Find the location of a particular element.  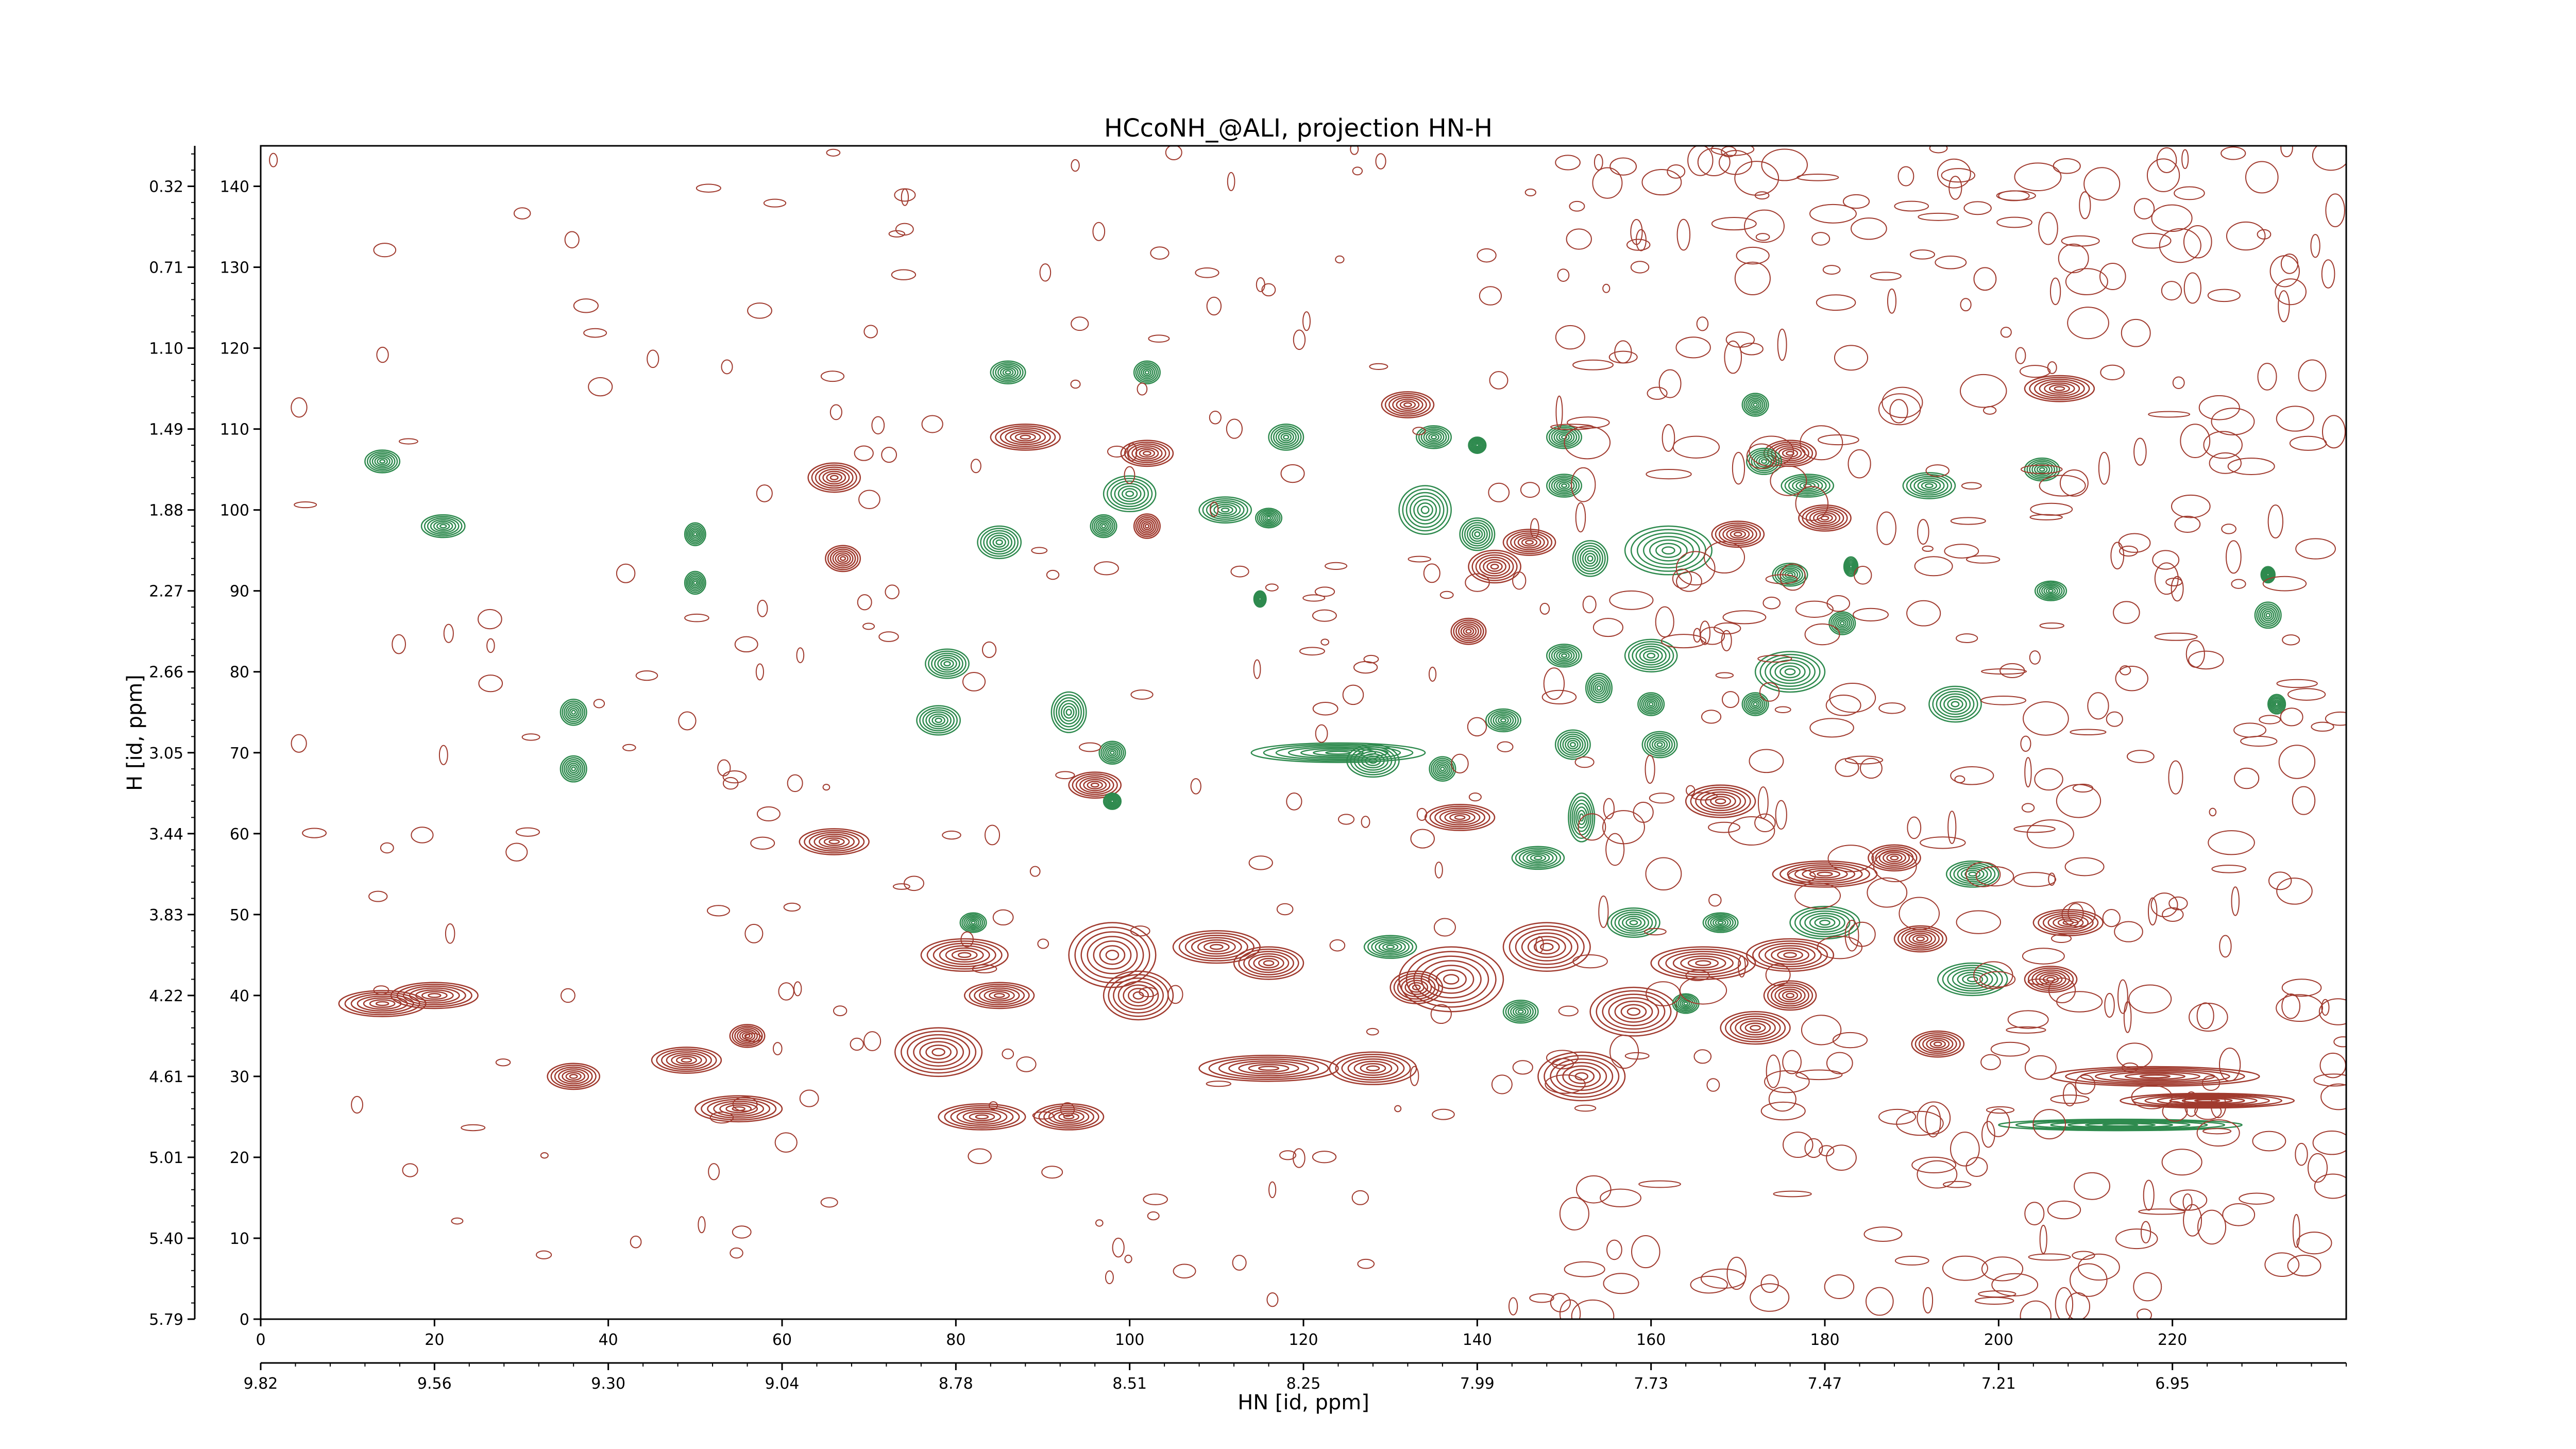

x-ppm-tick-label: 7.99 is located at coordinates (1477, 1384).